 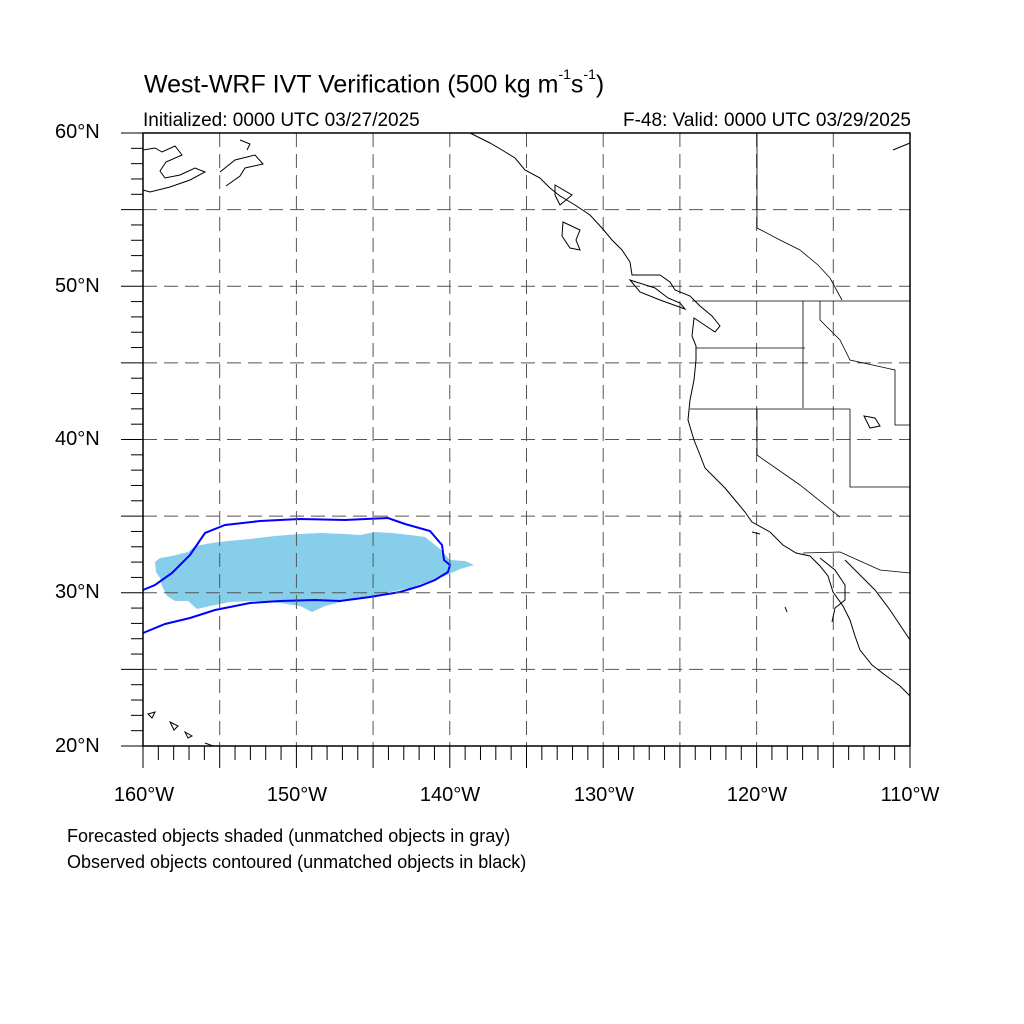 I want to click on init-time-label: Initialized: 0000 UTC 03/27/2025, so click(x=281, y=120).